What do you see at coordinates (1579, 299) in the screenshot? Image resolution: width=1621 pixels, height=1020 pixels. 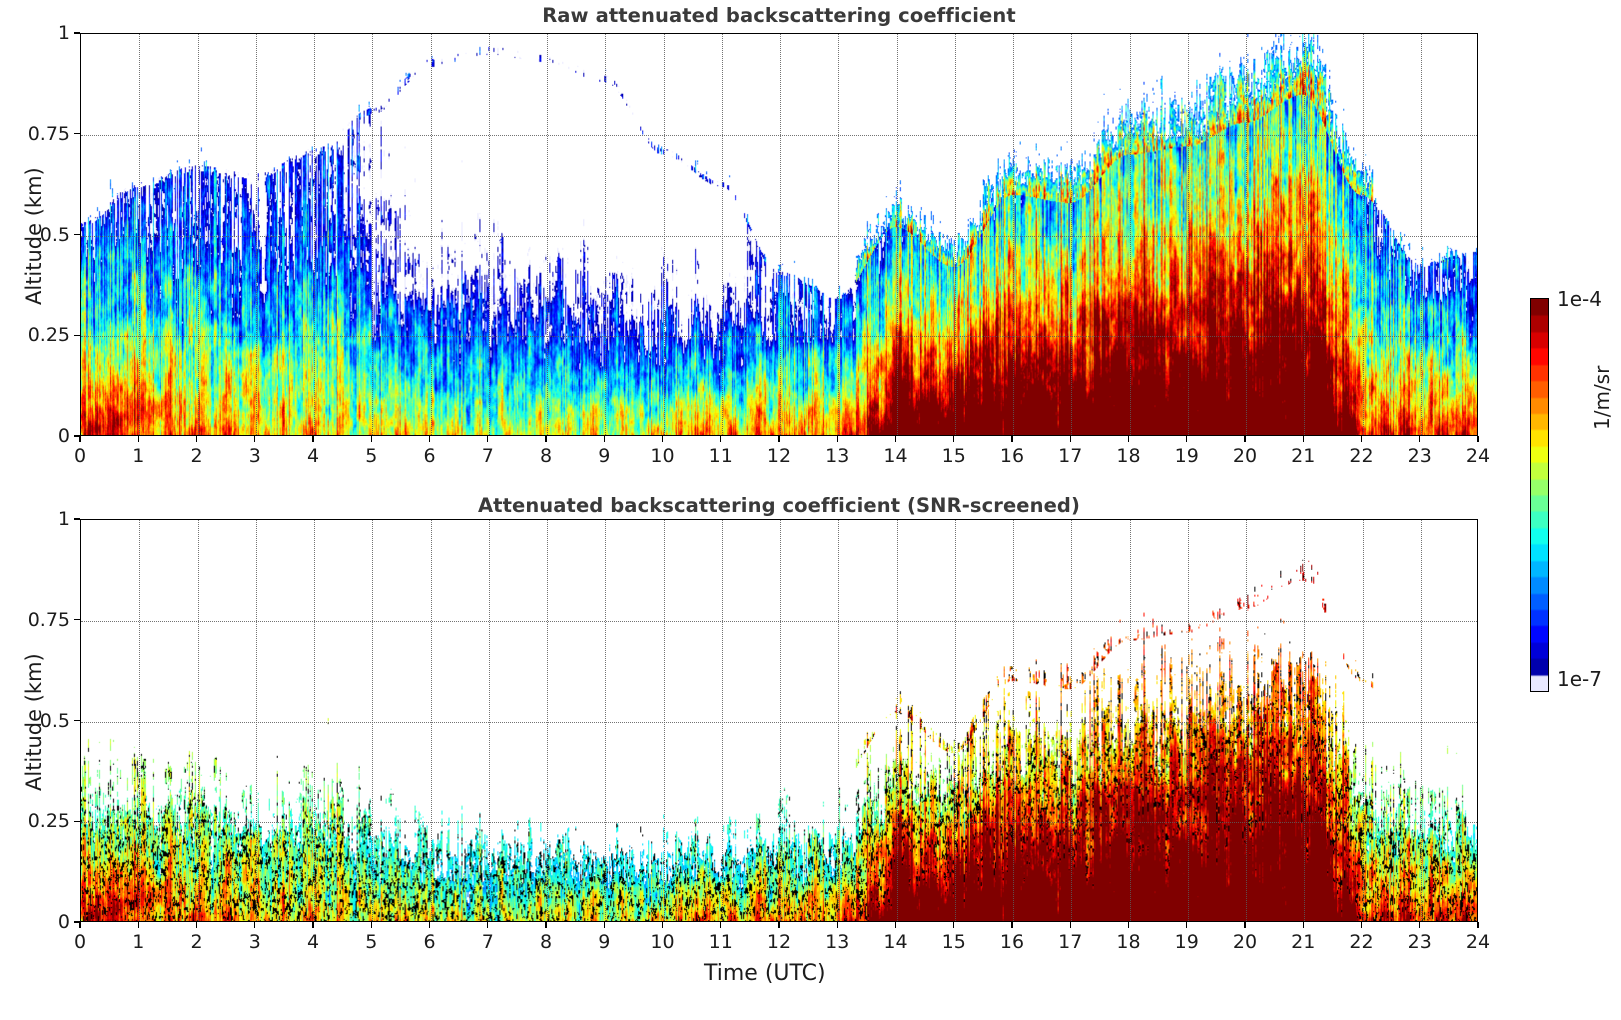 I see `colorbar-max-label: 1e-4` at bounding box center [1579, 299].